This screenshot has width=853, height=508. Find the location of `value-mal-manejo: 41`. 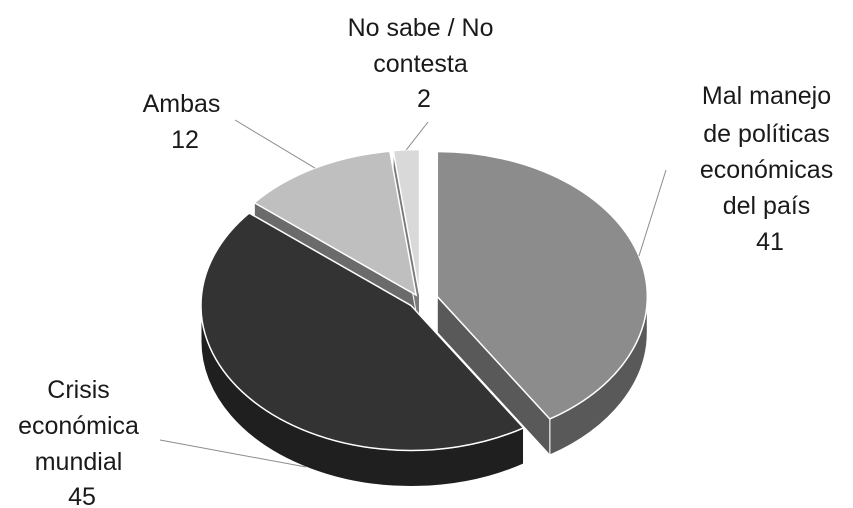

value-mal-manejo: 41 is located at coordinates (770, 242).